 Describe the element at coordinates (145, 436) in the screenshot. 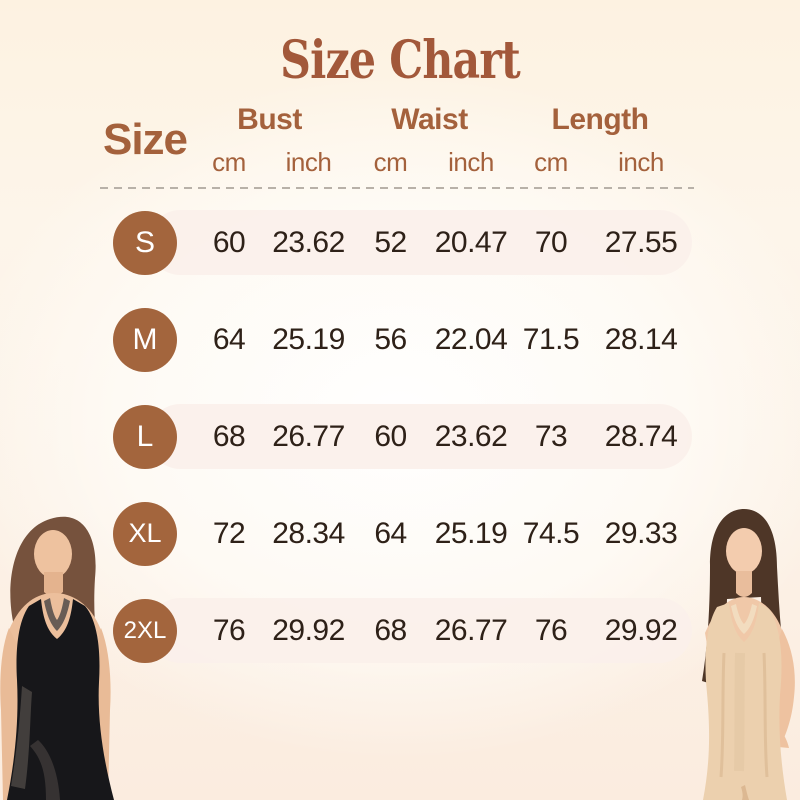

I see `size-badge: L` at that location.